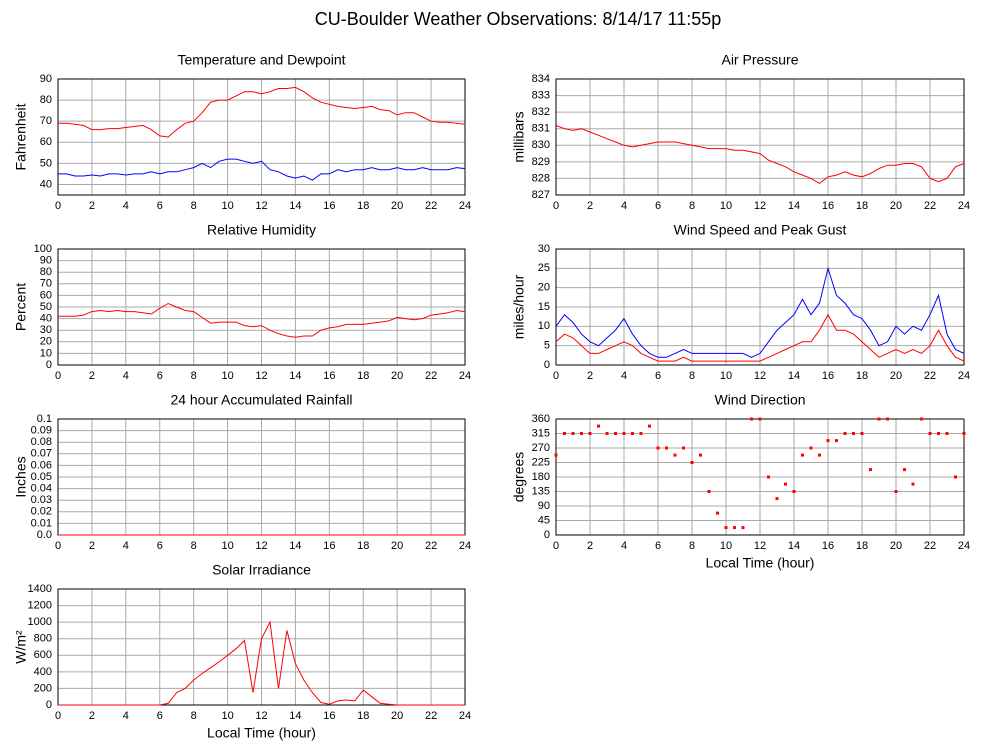  What do you see at coordinates (541, 195) in the screenshot?
I see `y-tick-label: 827` at bounding box center [541, 195].